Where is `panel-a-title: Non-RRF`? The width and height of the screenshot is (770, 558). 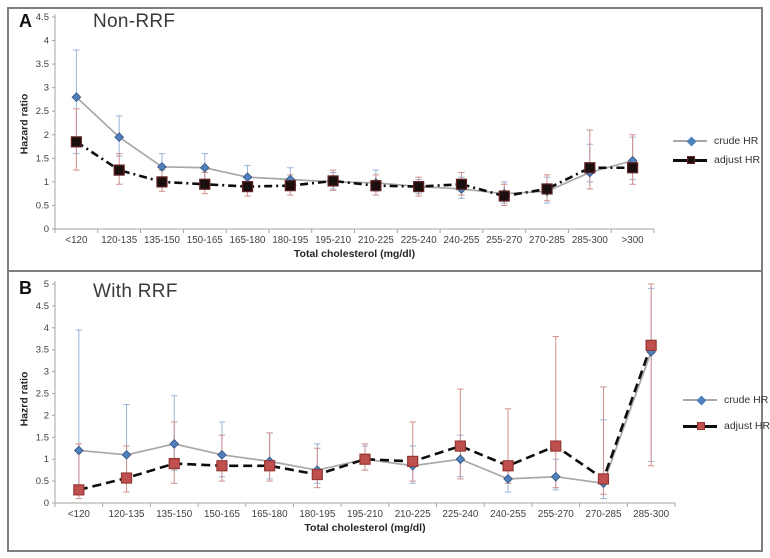
panel-a-title: Non-RRF is located at coordinates (134, 21).